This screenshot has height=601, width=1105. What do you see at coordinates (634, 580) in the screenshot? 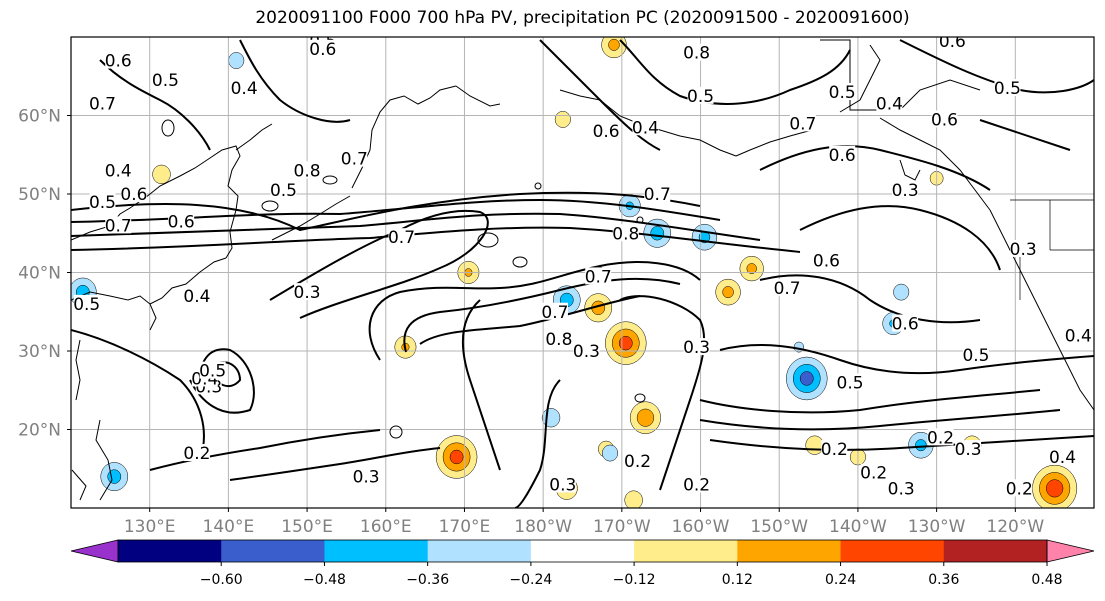
I see `colorbar-tick-label: −0.12` at bounding box center [634, 580].